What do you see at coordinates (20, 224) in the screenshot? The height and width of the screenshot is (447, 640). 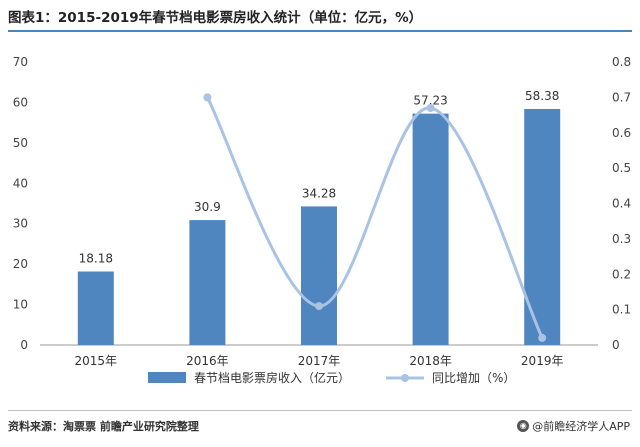 I see `left-axis-tick-label: 30` at bounding box center [20, 224].